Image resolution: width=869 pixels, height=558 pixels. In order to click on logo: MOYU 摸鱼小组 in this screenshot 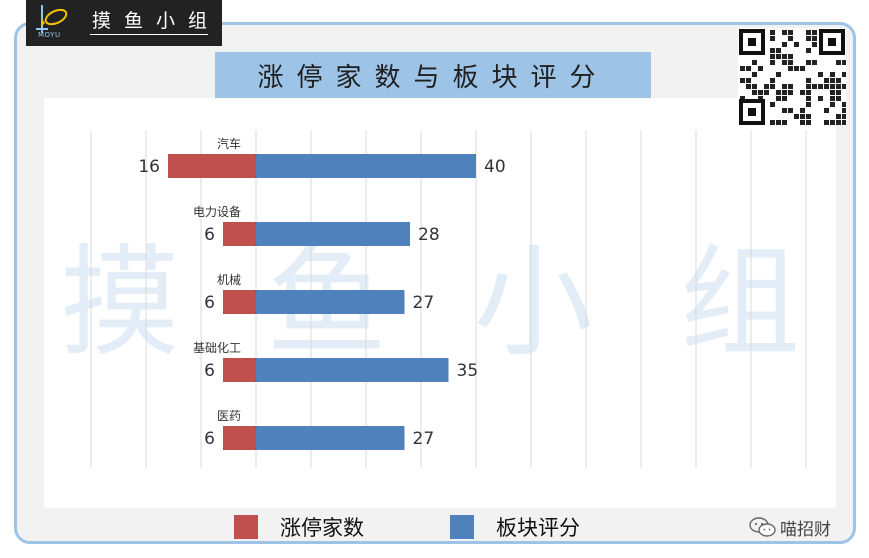, I will do `click(124, 23)`.